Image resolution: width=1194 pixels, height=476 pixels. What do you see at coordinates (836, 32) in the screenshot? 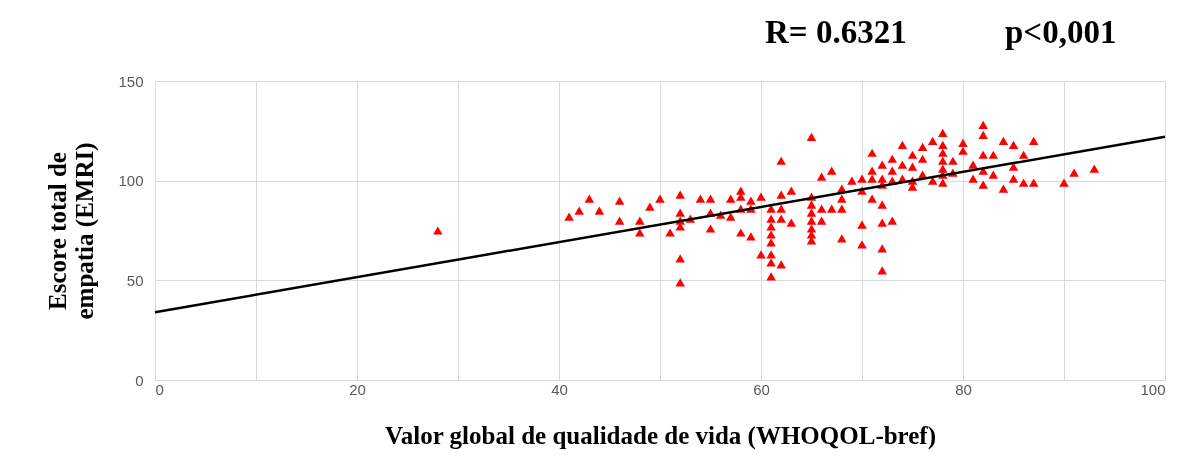
I see `text: R= 0.6321` at bounding box center [836, 32].